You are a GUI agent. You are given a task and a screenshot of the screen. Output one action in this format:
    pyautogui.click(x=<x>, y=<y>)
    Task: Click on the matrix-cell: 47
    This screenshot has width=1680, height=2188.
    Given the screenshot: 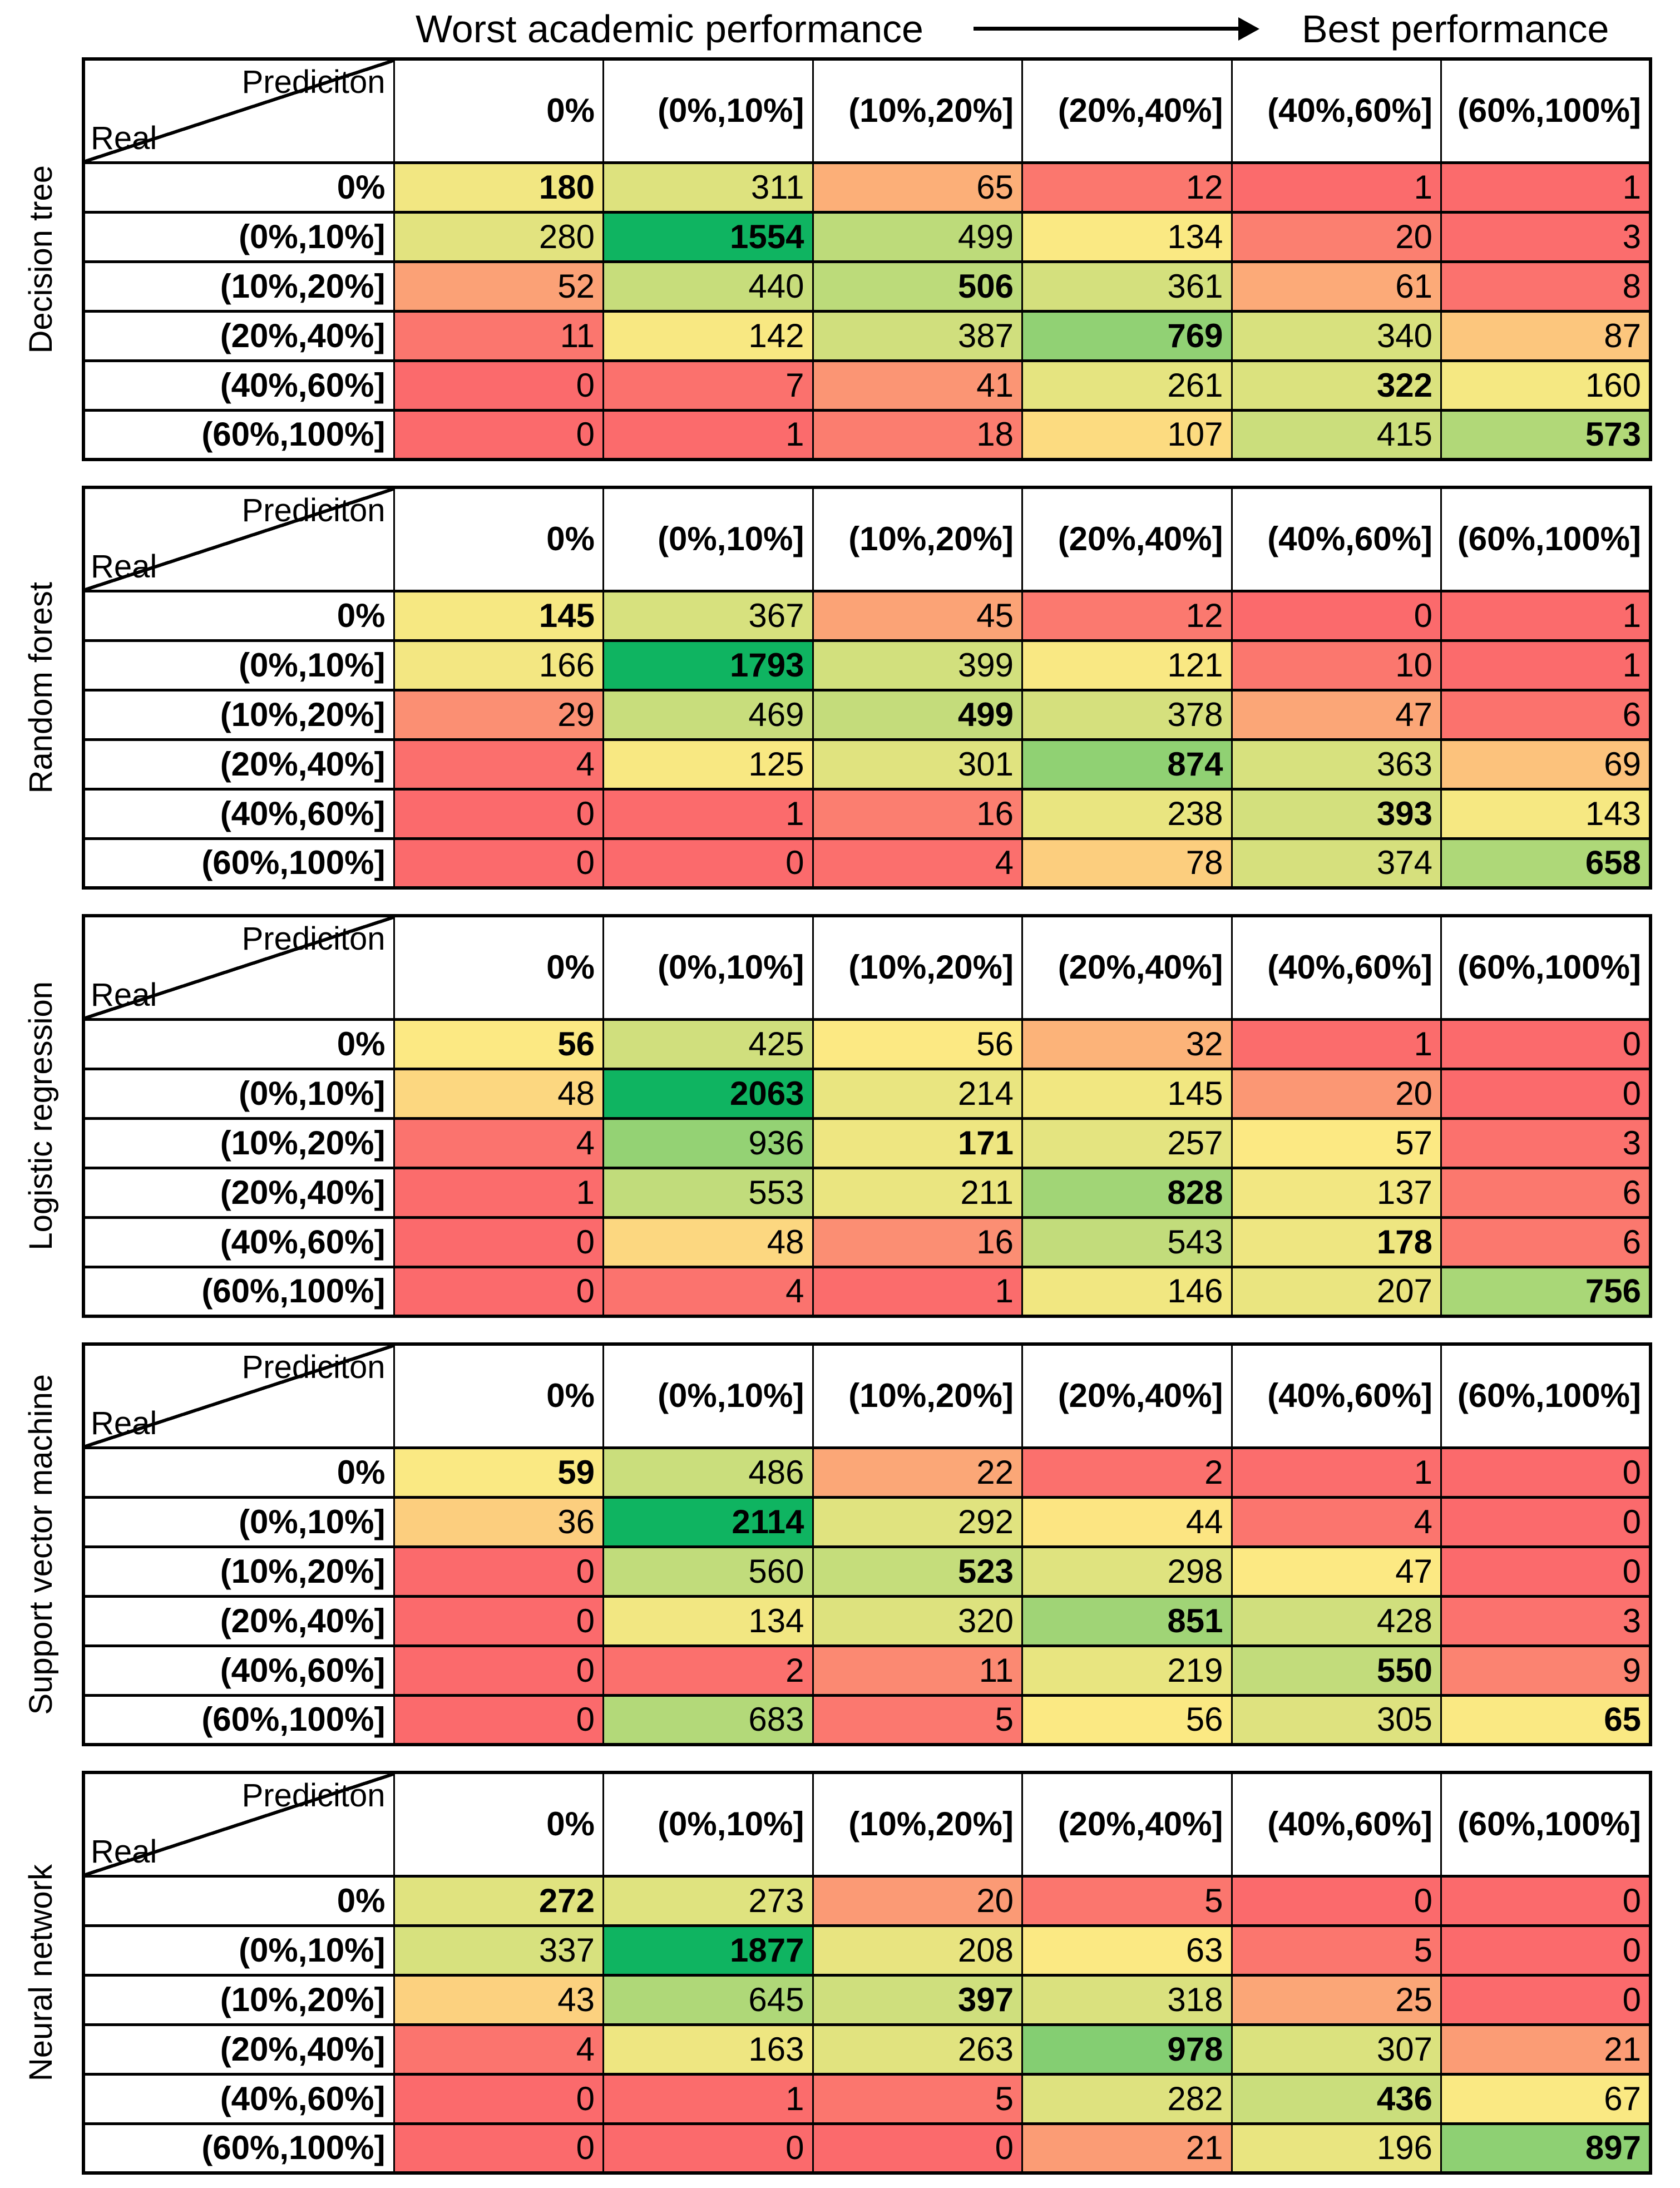 What is the action you would take?
    pyautogui.click(x=1336, y=1571)
    